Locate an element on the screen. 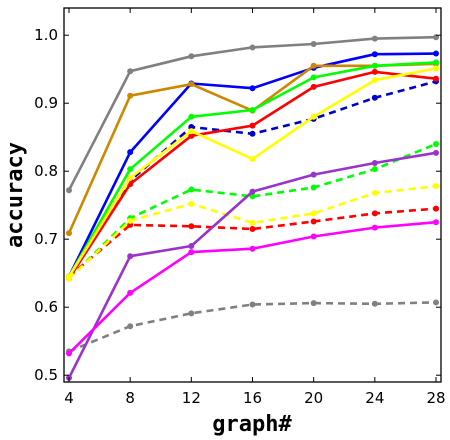 This screenshot has height=440, width=450. y-tick-label: 0.8 is located at coordinates (46, 171).